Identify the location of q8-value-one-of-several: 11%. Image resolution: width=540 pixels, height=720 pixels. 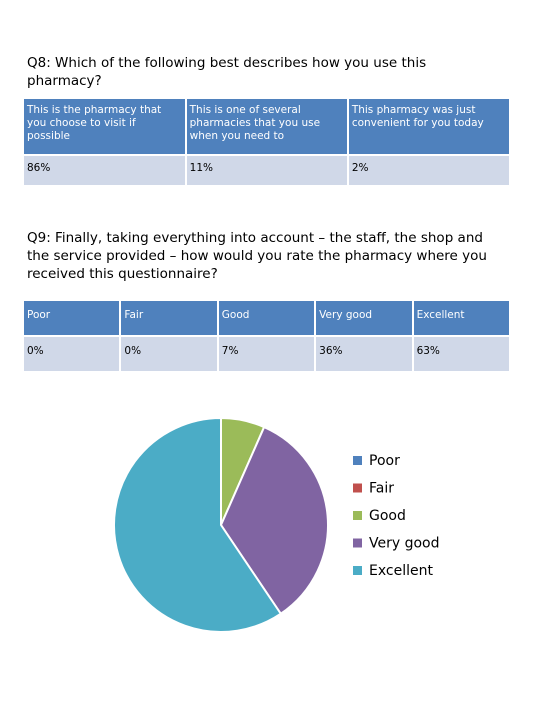
(266, 170).